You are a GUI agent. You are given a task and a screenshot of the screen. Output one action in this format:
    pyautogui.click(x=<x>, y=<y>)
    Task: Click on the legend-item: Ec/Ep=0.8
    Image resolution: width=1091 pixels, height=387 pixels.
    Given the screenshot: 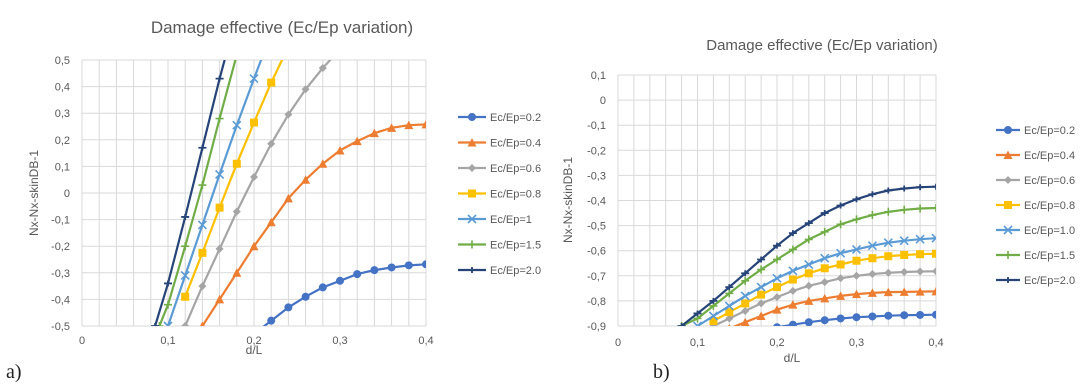 What is the action you would take?
    pyautogui.click(x=499, y=195)
    